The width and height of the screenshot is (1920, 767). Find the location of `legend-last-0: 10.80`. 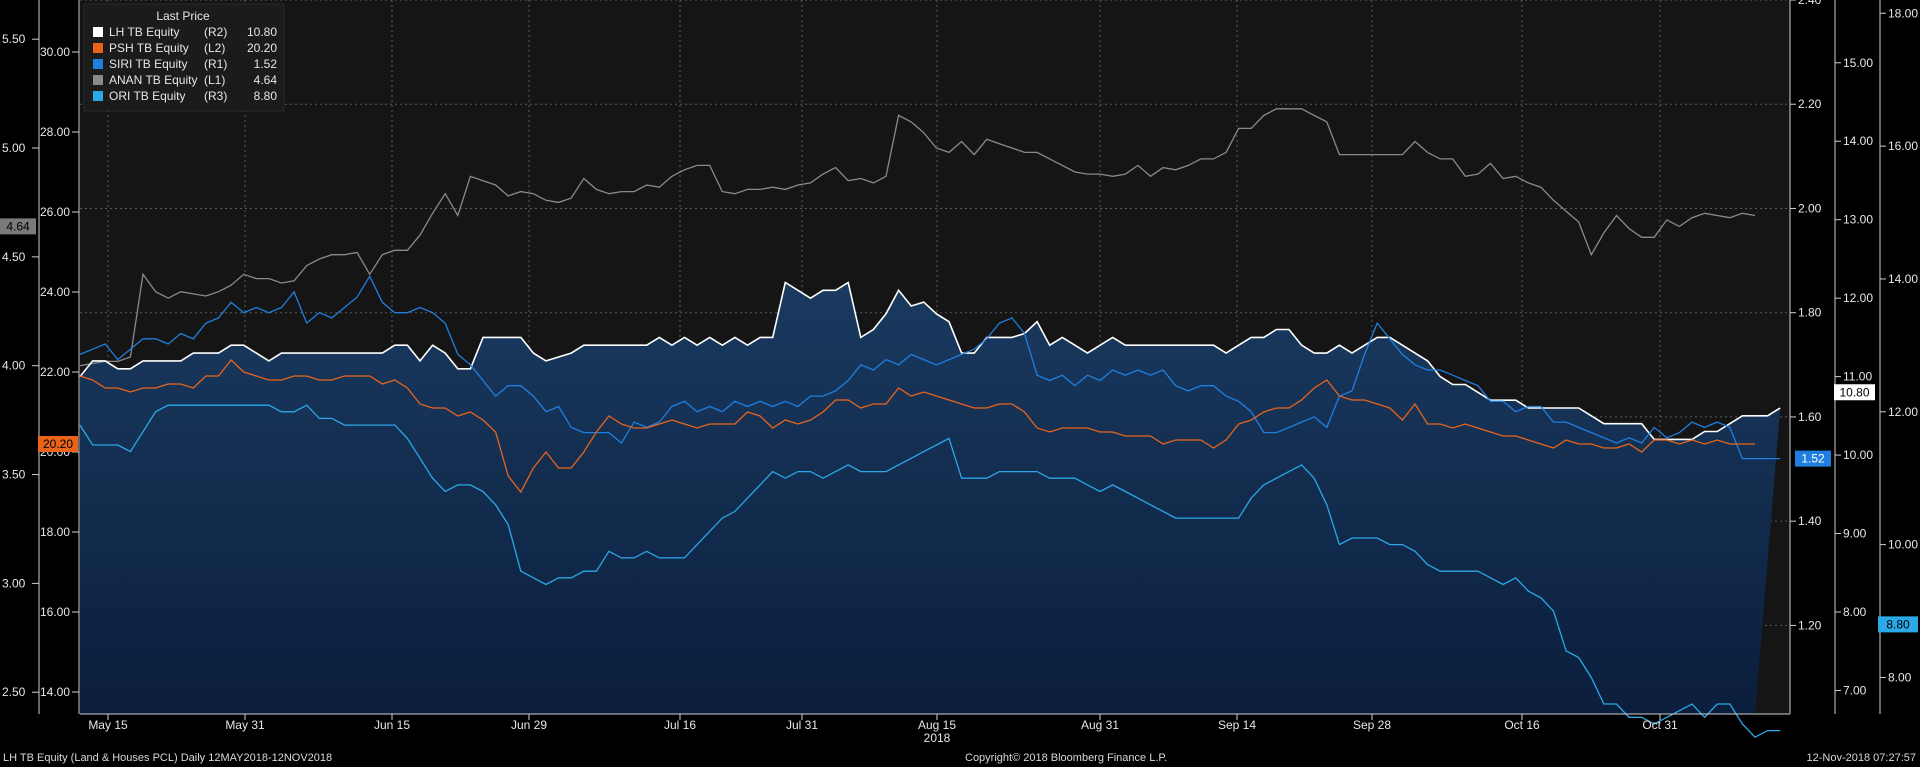

legend-last-0: 10.80 is located at coordinates (262, 32).